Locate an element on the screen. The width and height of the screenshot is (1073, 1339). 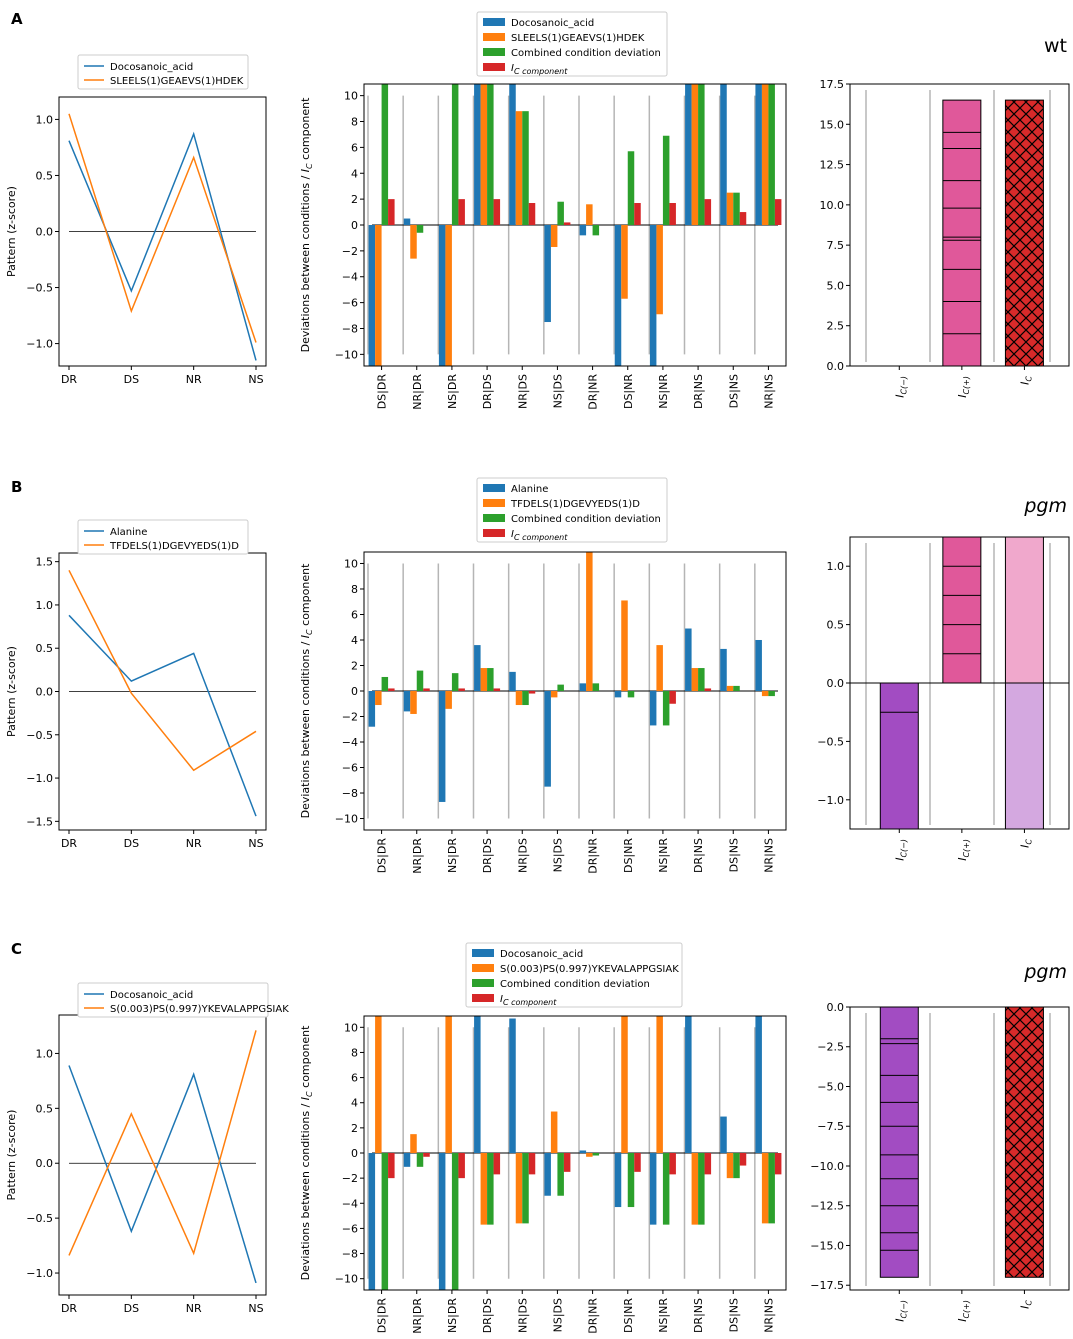
y-tick-label: 6 is located at coordinates (354, 147).